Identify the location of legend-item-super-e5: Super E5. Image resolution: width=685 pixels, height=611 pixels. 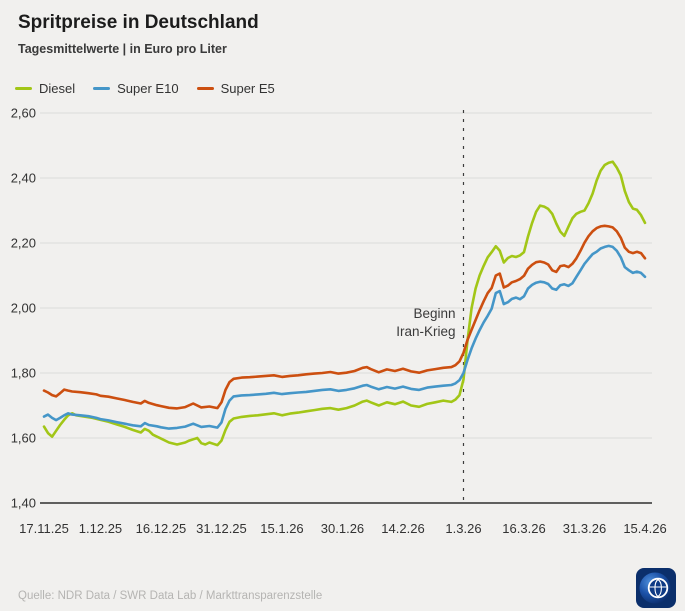
(235, 88).